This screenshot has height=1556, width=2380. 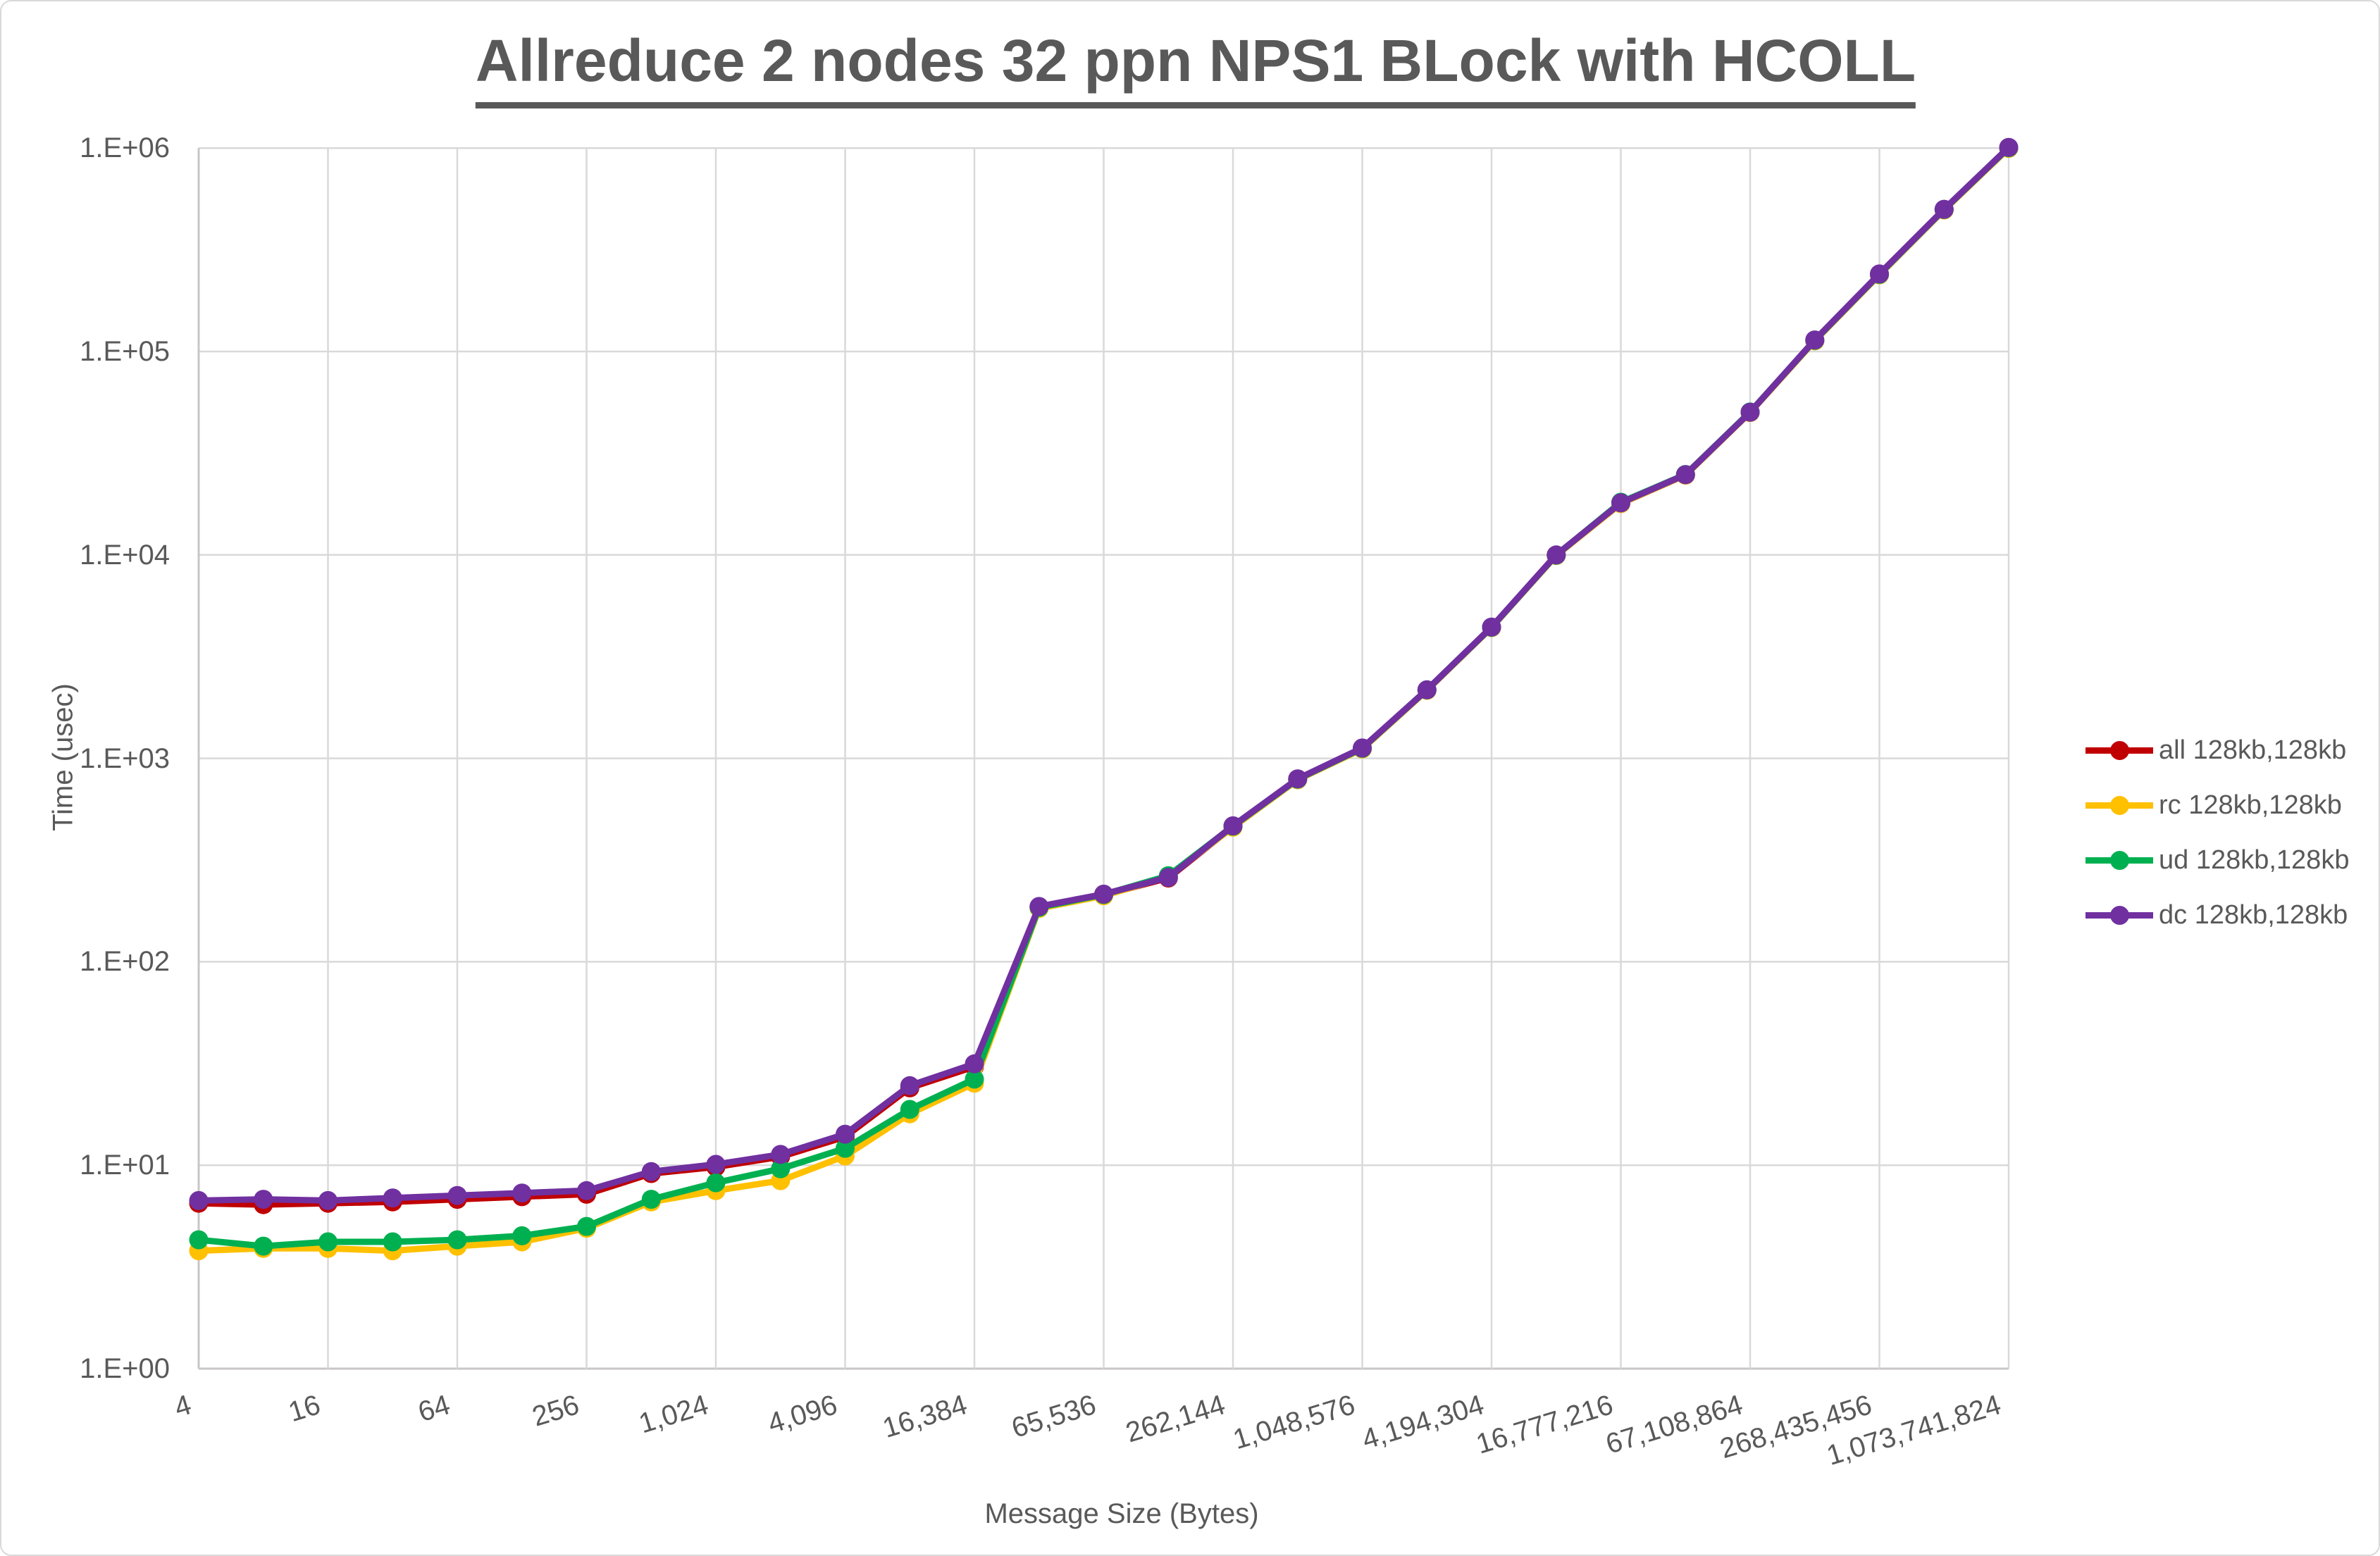 I want to click on legend-label: ud 128kb,128kb, so click(x=2254, y=860).